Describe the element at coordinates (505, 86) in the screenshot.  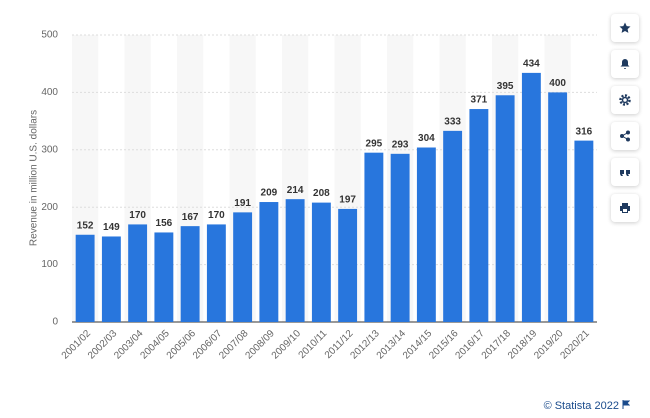
I see `value-label: 395` at that location.